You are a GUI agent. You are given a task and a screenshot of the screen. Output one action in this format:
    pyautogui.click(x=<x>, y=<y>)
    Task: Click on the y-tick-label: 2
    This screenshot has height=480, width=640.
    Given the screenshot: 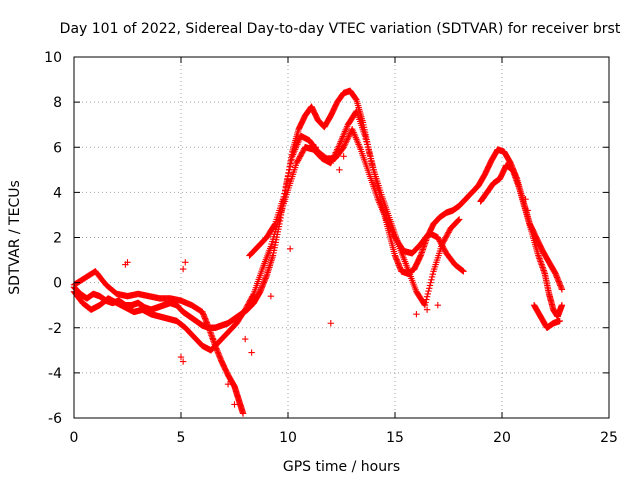 What is the action you would take?
    pyautogui.click(x=57, y=239)
    